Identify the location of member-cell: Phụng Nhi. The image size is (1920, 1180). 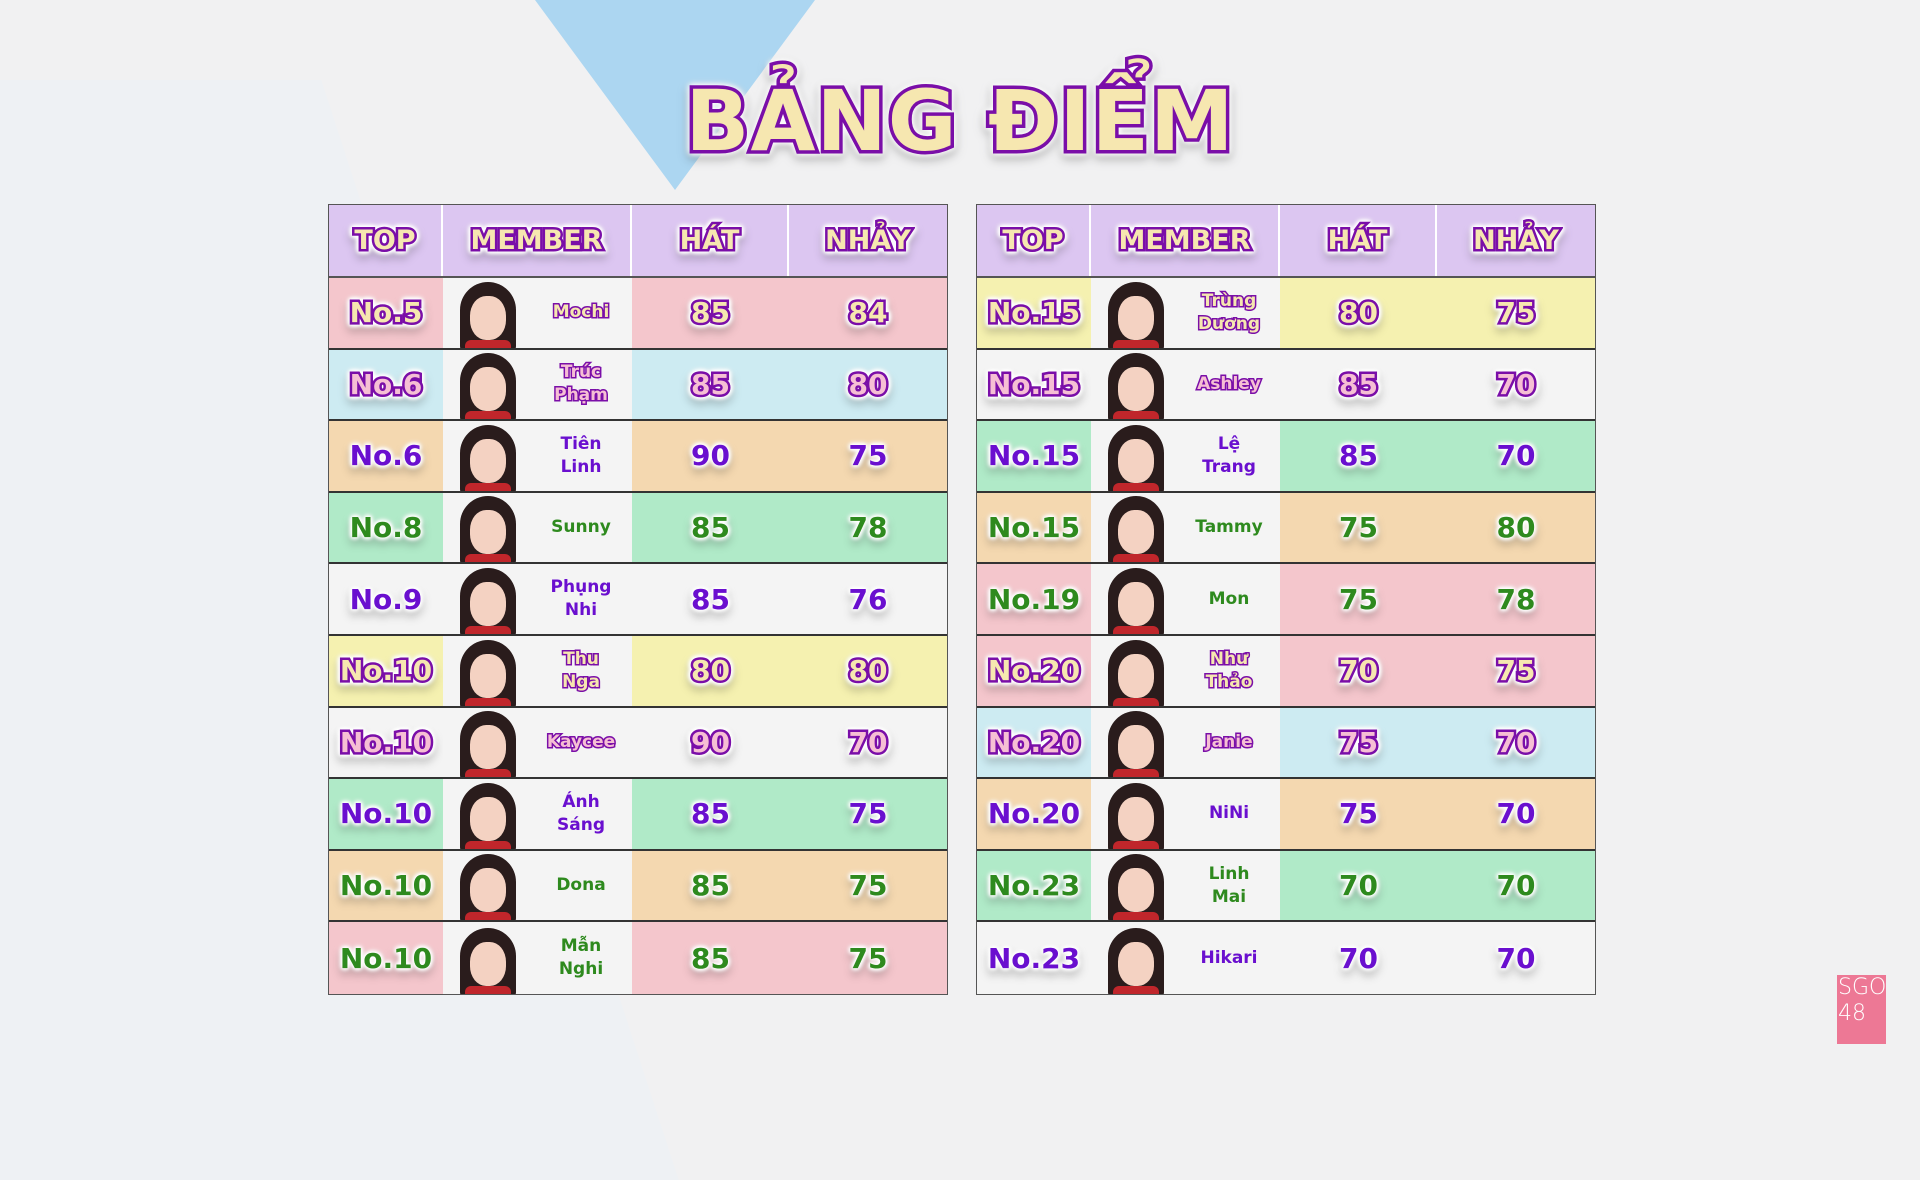
(537, 599).